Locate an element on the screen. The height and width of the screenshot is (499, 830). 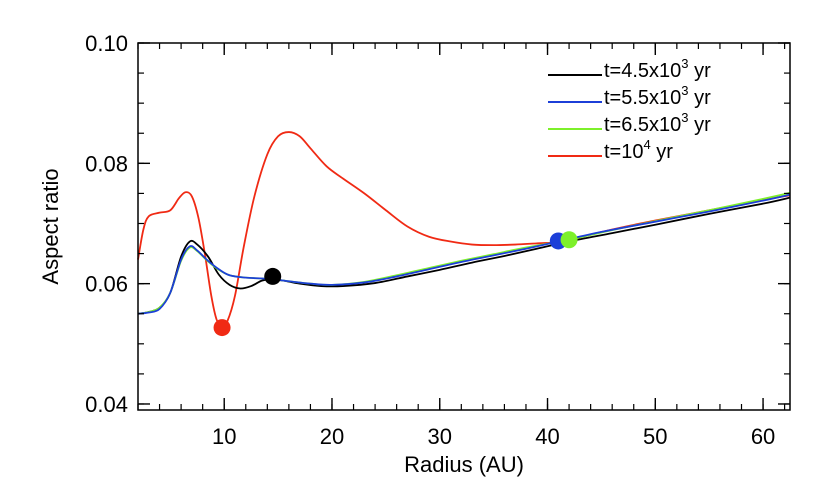
legend-label-2: t=6.5x103 yr is located at coordinates (657, 123).